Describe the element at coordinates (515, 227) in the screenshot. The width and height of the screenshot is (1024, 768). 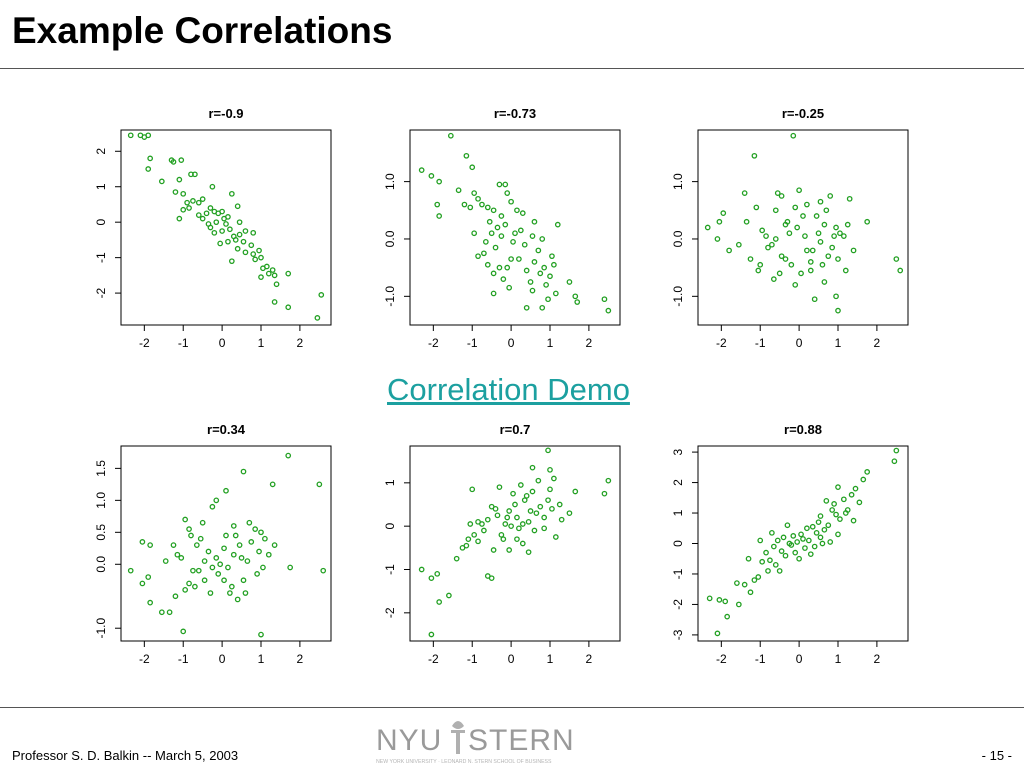
I see `plot-frame` at that location.